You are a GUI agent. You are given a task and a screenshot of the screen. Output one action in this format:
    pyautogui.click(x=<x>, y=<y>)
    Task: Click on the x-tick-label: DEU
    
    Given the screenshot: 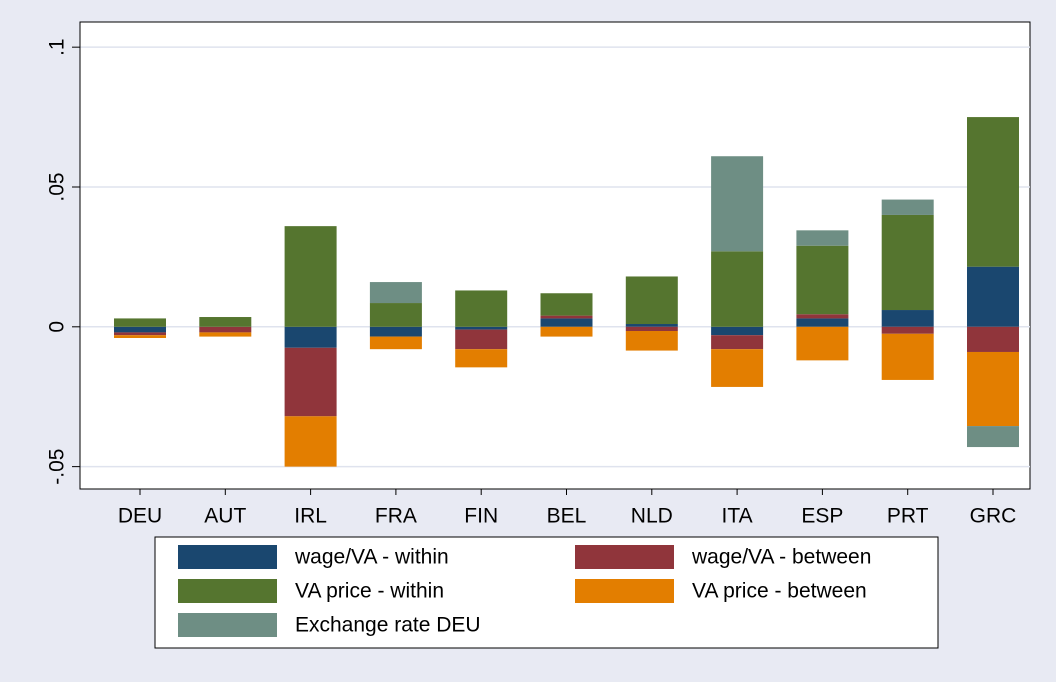 What is the action you would take?
    pyautogui.click(x=140, y=516)
    